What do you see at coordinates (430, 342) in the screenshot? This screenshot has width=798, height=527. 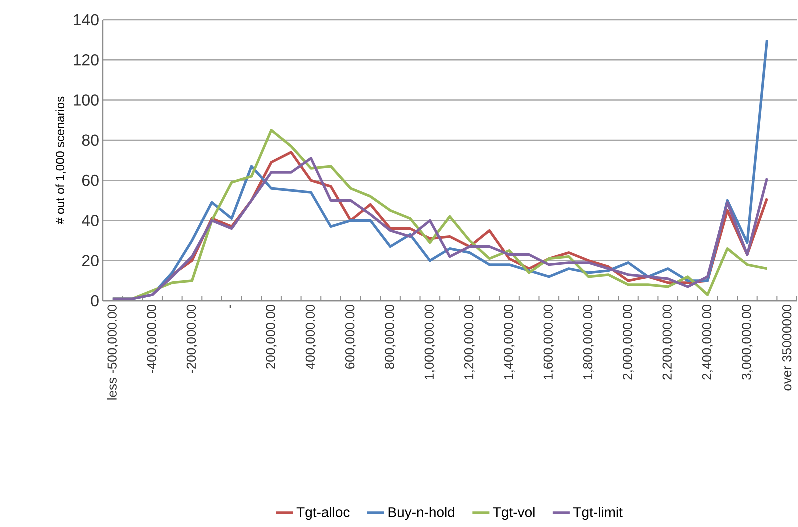 I see `x-tick-label: 1,000,000.00` at bounding box center [430, 342].